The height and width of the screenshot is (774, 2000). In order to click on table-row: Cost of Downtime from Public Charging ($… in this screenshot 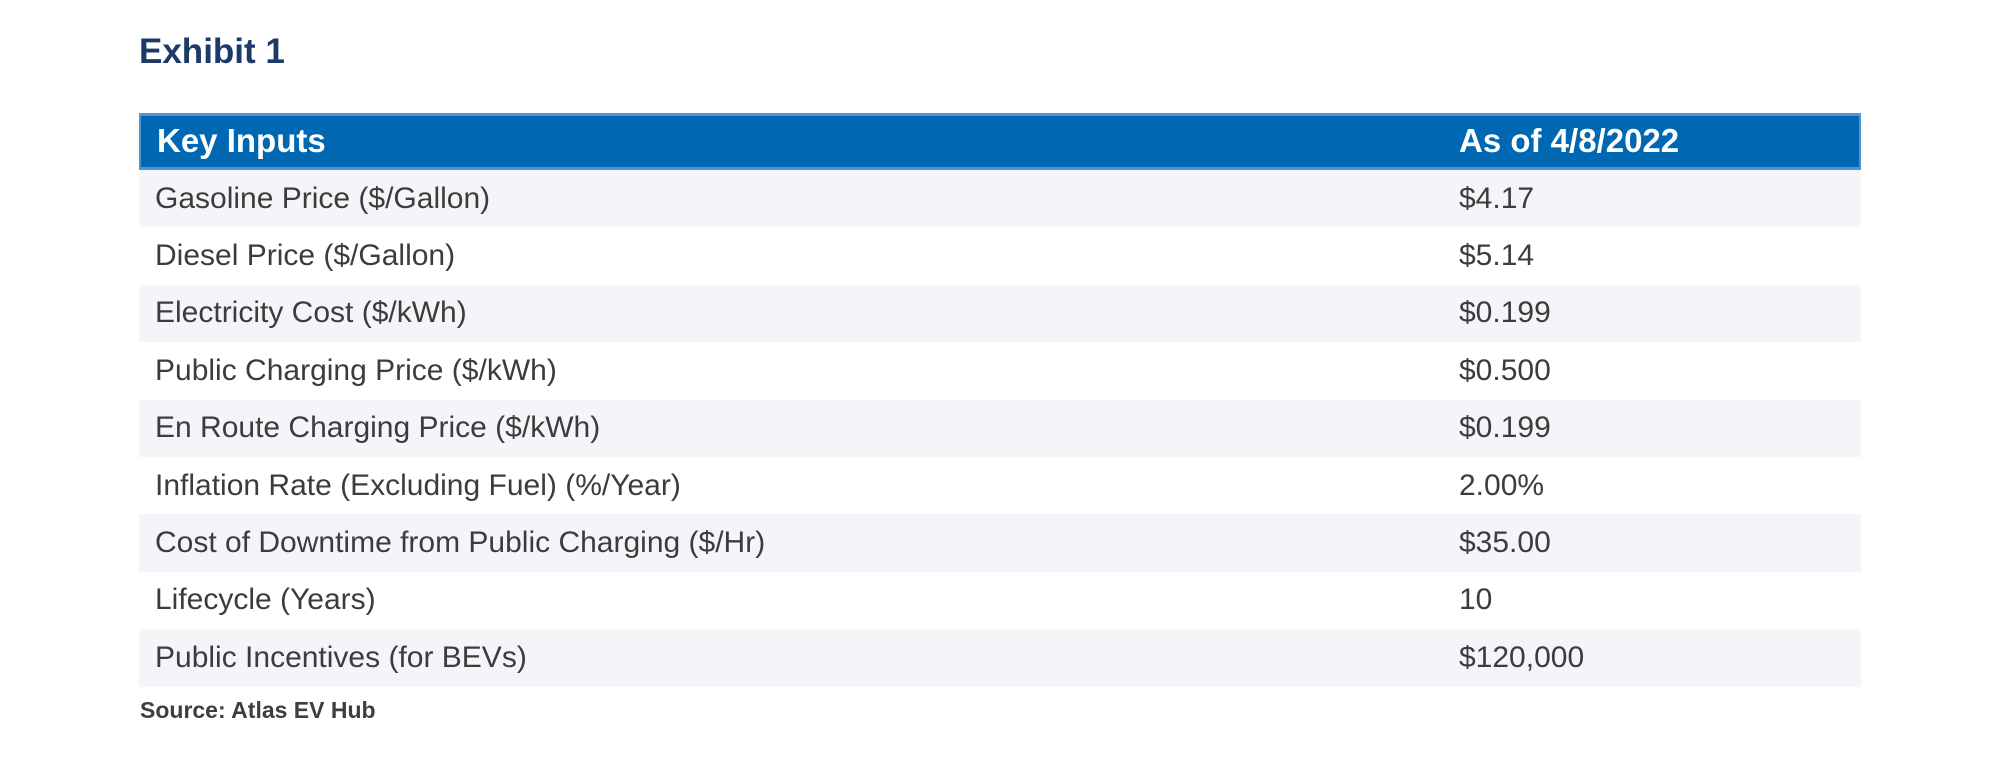, I will do `click(1000, 543)`.